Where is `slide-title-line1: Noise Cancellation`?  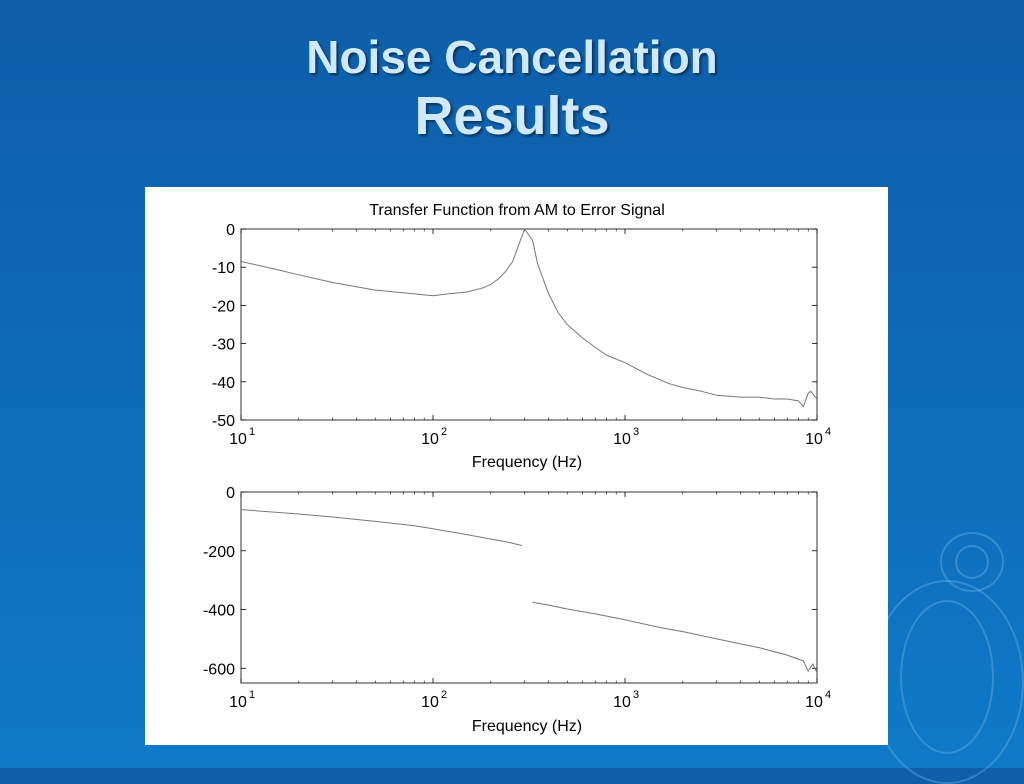 slide-title-line1: Noise Cancellation is located at coordinates (512, 57).